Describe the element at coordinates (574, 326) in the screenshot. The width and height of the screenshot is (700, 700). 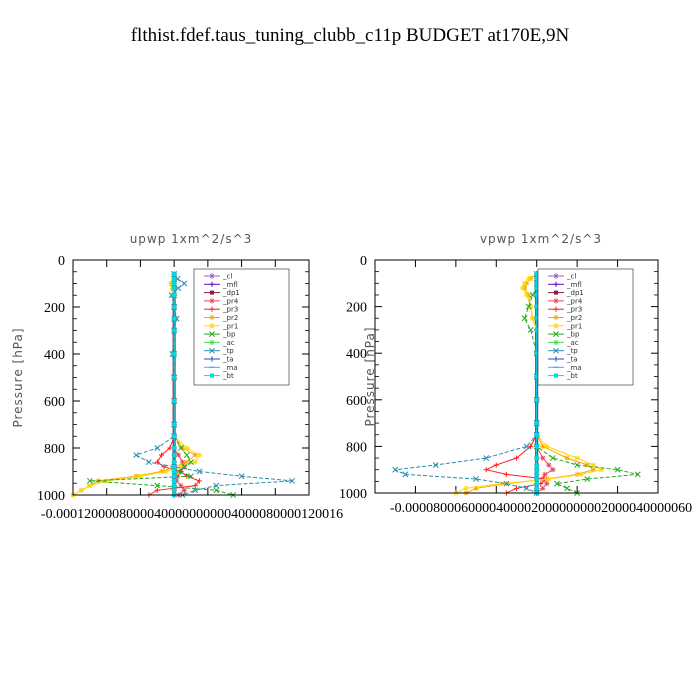
I see `legend-label: _pr1` at that location.